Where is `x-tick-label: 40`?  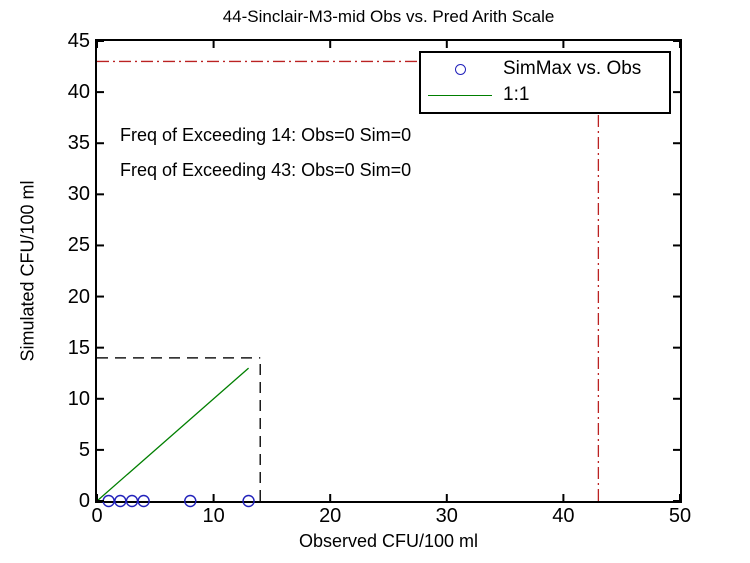 x-tick-label: 40 is located at coordinates (563, 516).